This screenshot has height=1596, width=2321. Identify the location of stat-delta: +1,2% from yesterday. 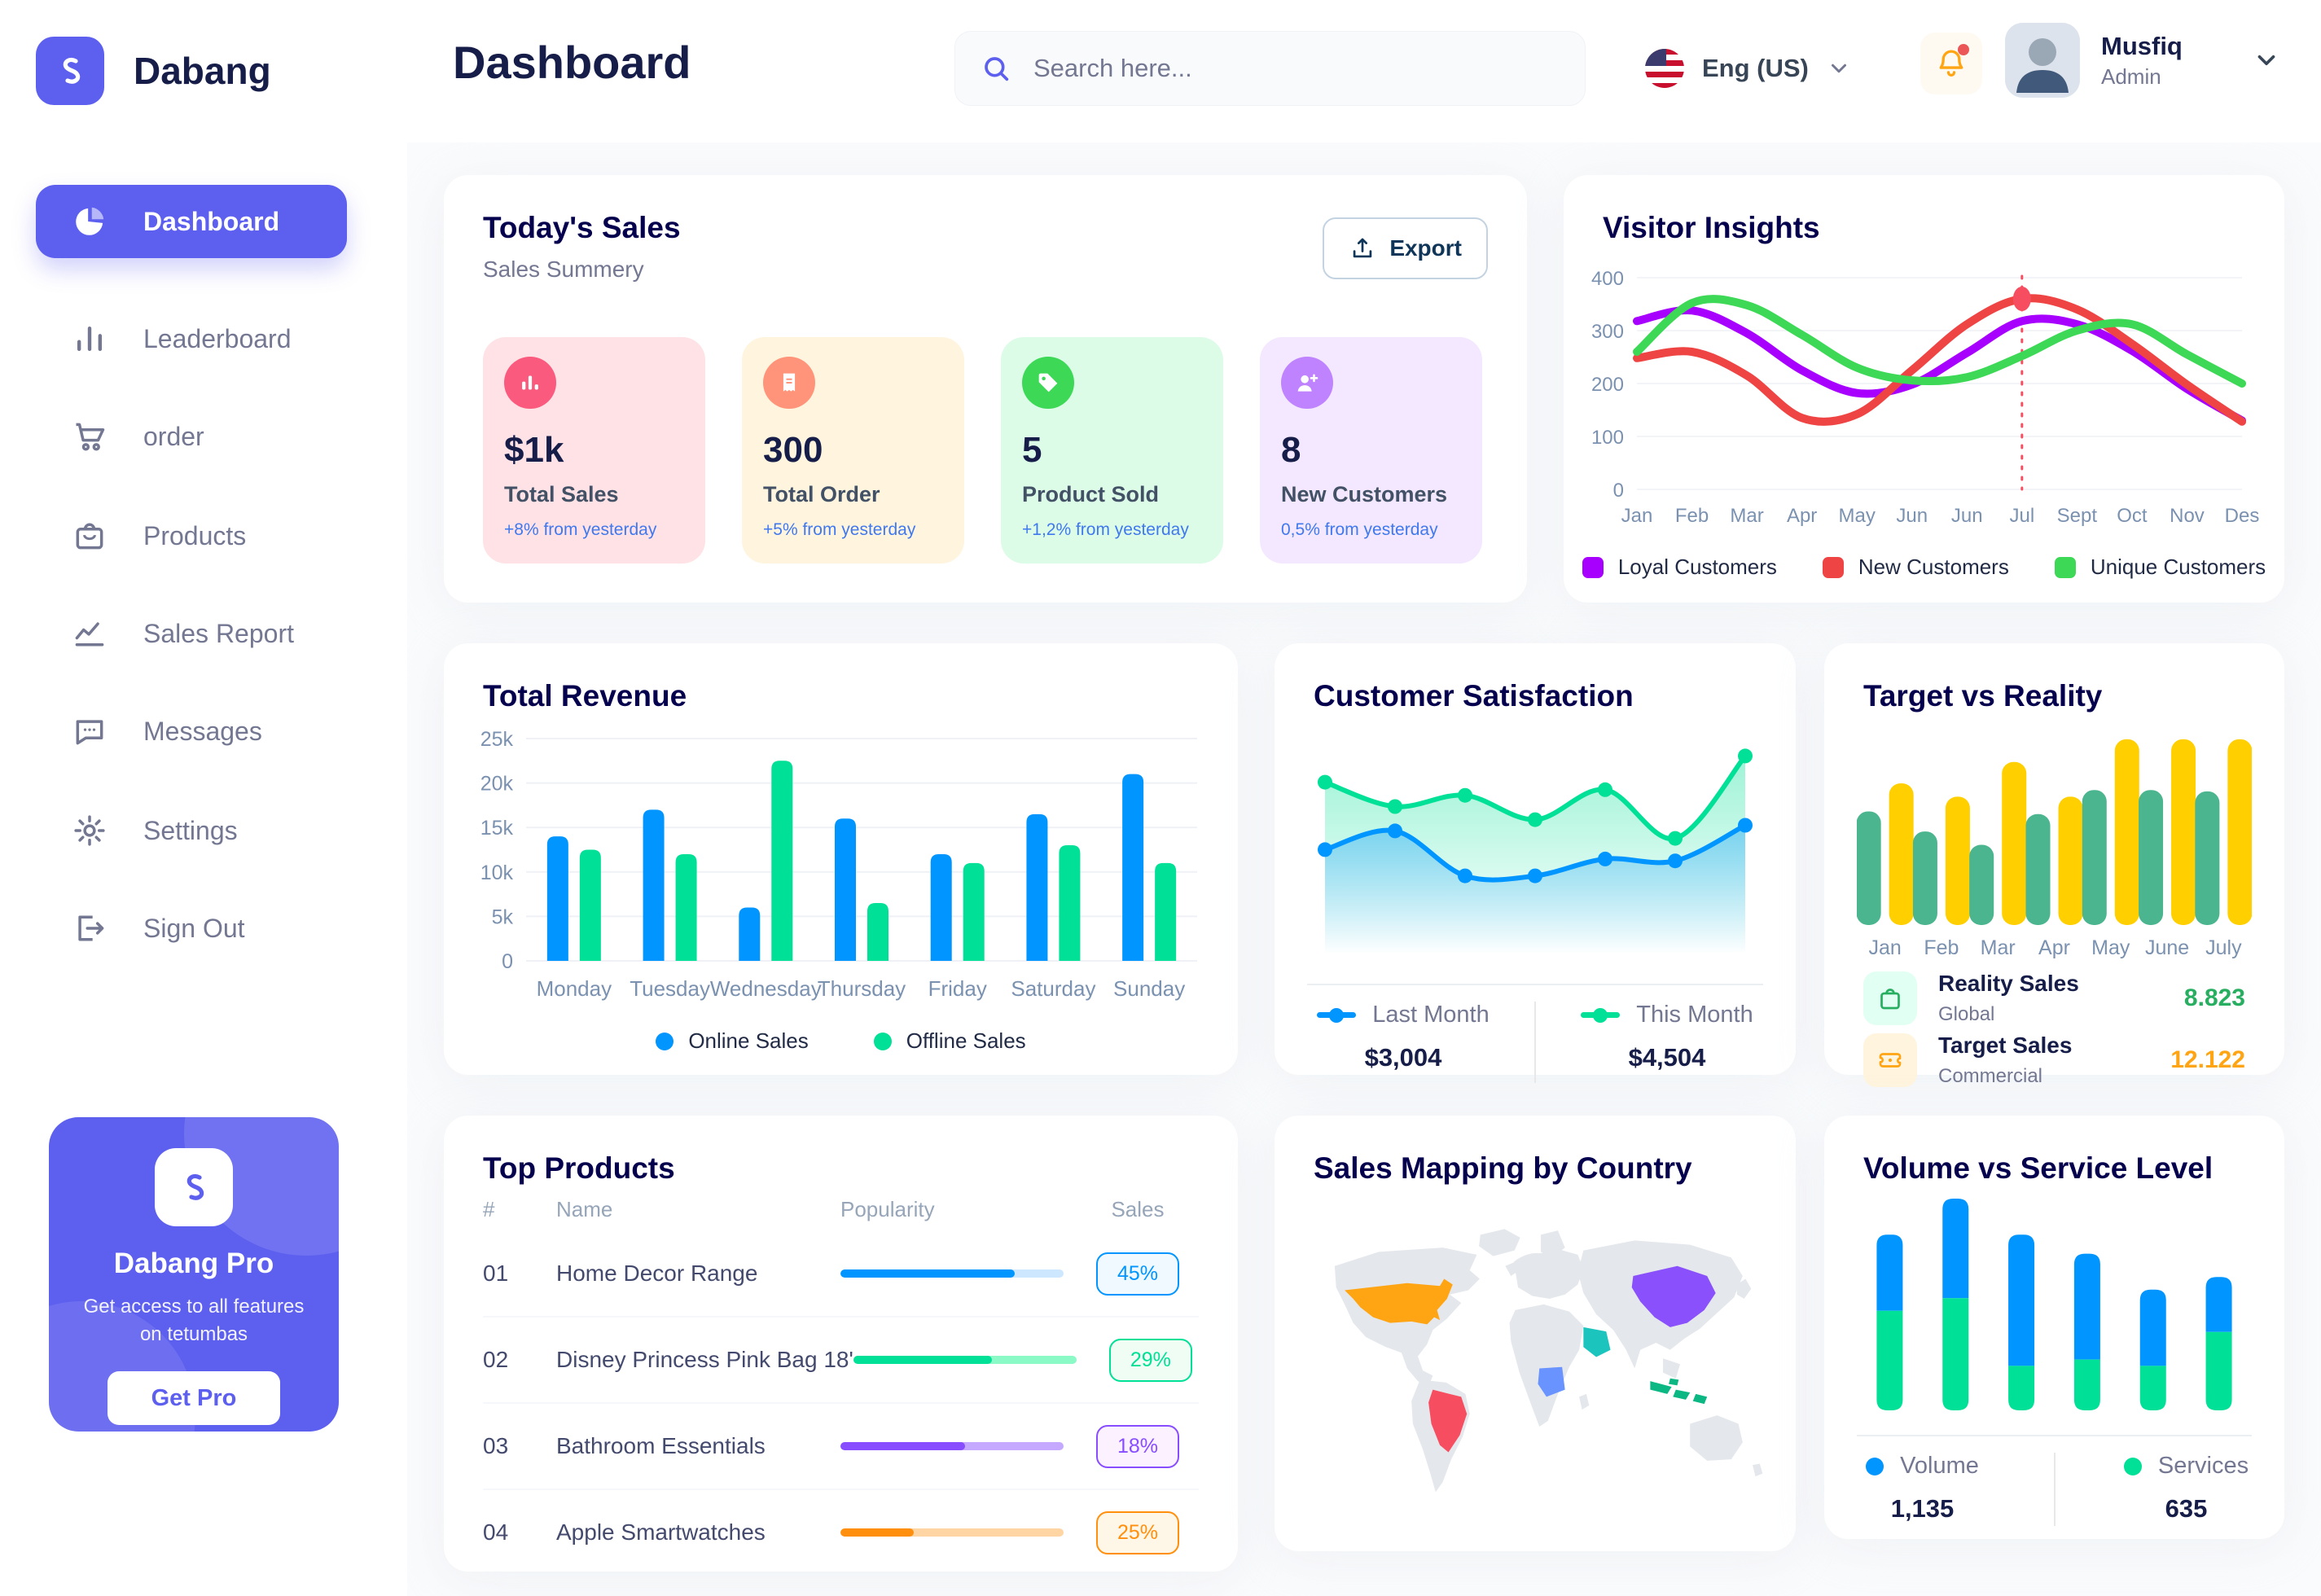
(1105, 529).